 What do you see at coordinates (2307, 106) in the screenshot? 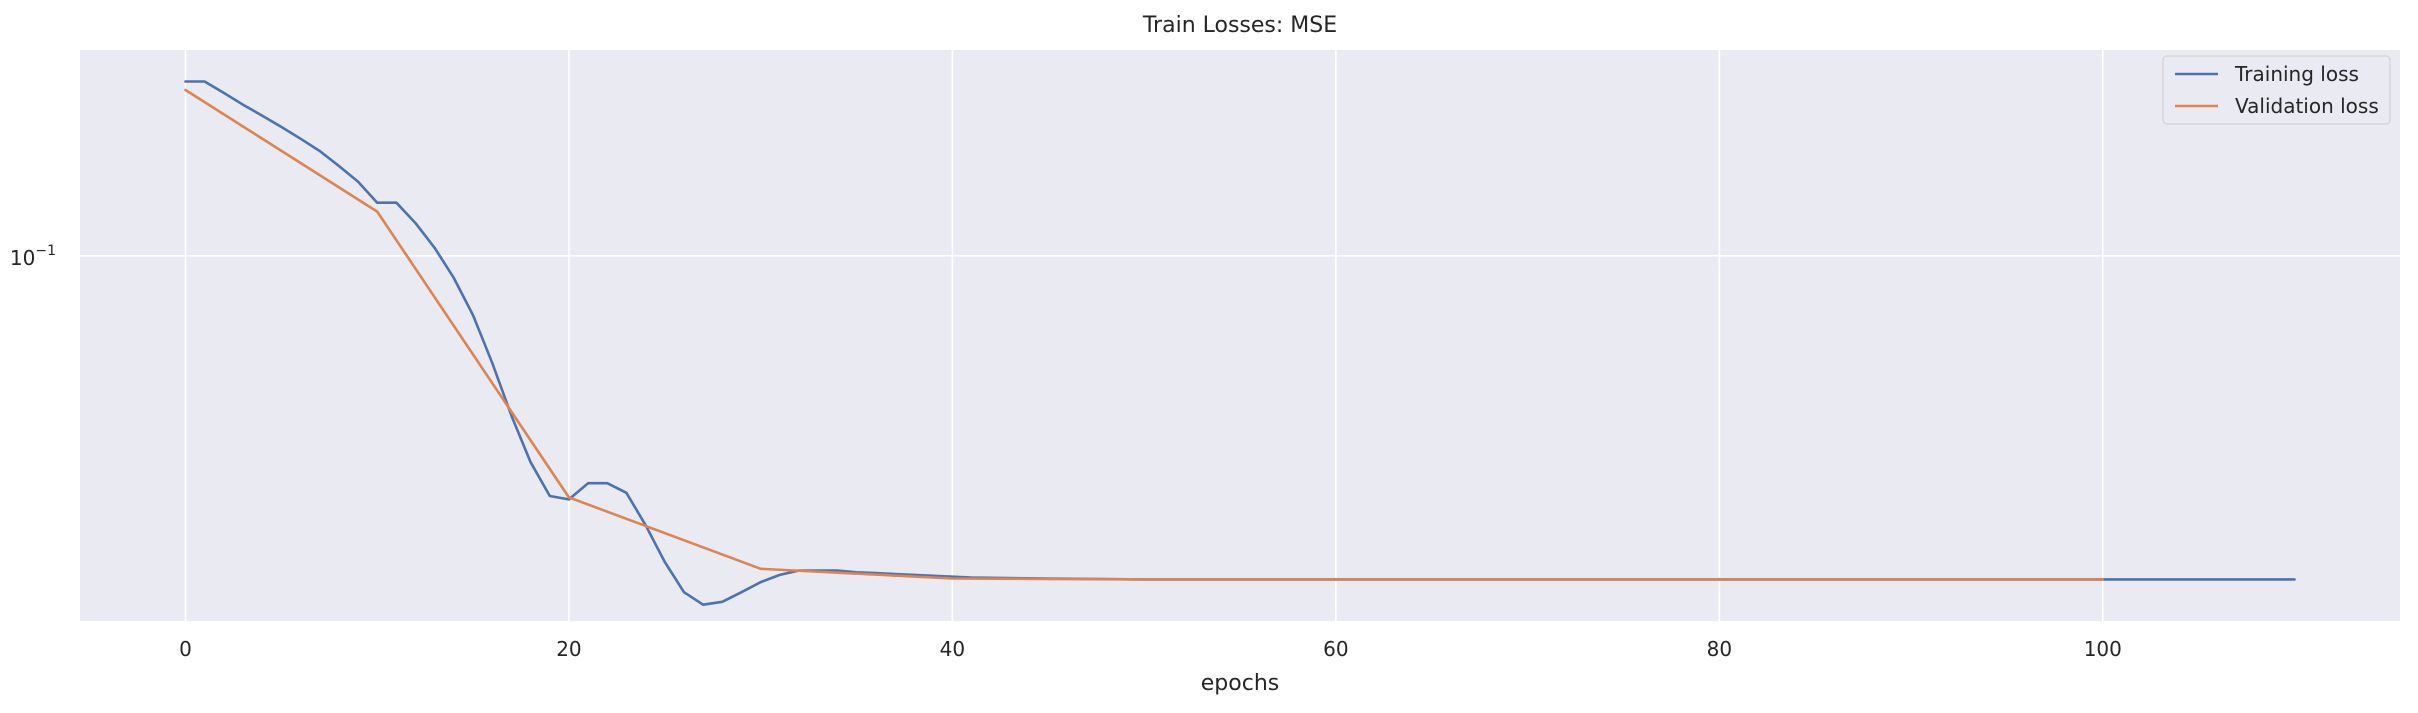
I see `legend-label-validation-loss: Validation loss` at bounding box center [2307, 106].